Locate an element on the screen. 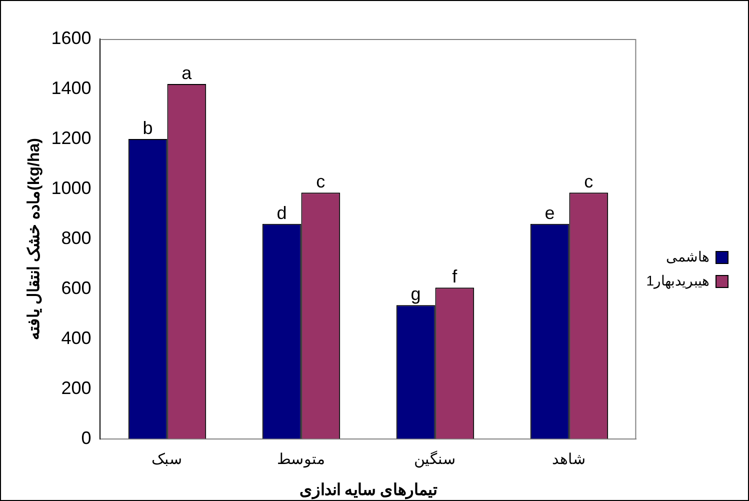  y-tick-label: 600 is located at coordinates (76, 288).